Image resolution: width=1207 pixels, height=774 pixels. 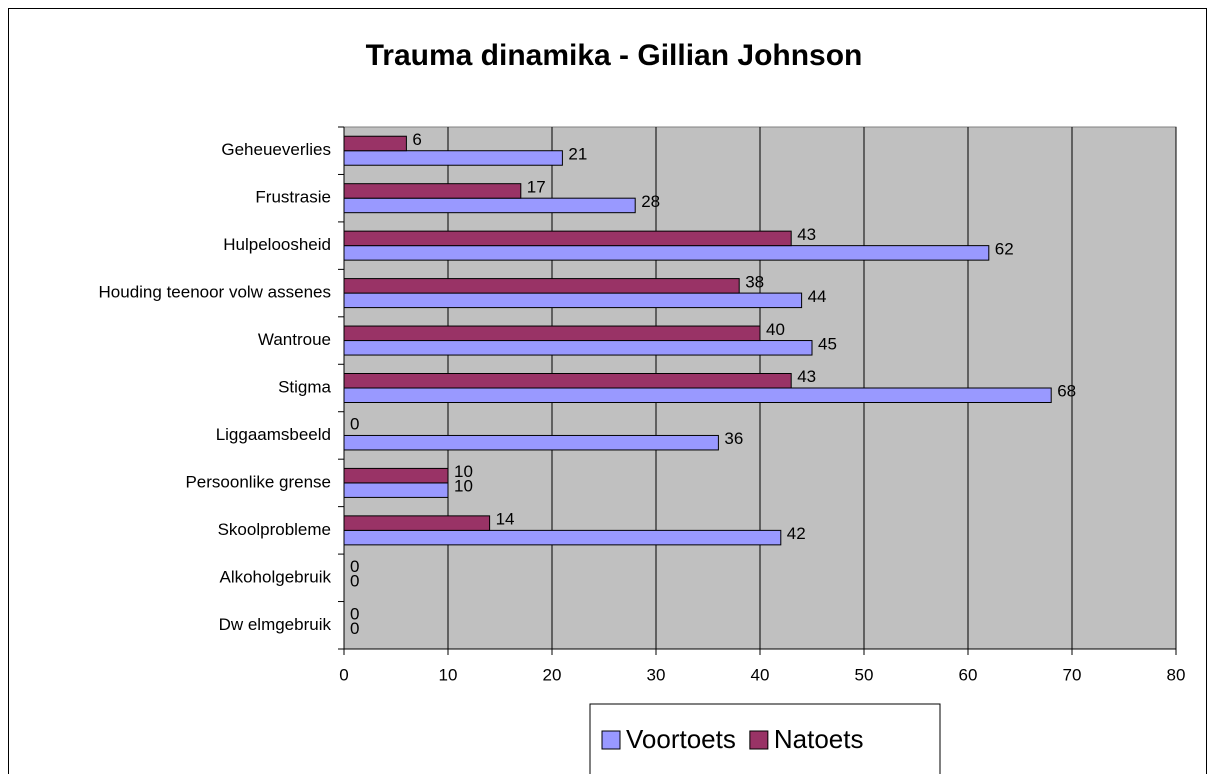 What do you see at coordinates (1004, 248) in the screenshot?
I see `data-label: 62` at bounding box center [1004, 248].